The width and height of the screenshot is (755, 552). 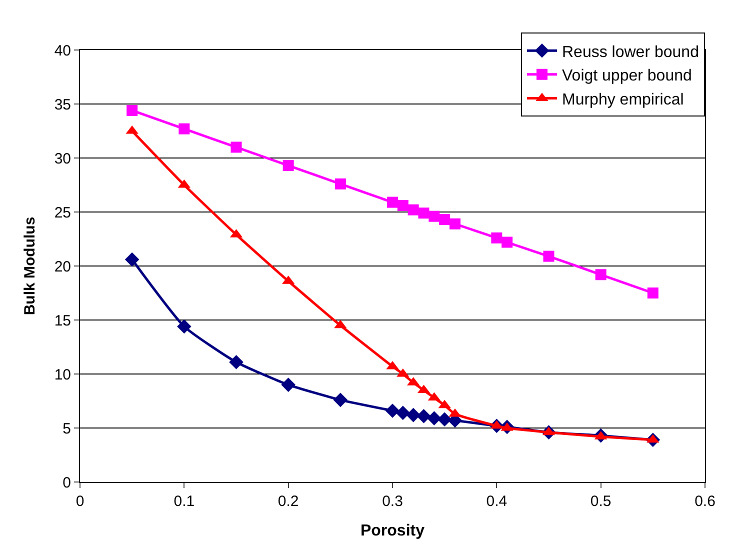 I want to click on y-tick-label: 10, so click(x=62, y=375).